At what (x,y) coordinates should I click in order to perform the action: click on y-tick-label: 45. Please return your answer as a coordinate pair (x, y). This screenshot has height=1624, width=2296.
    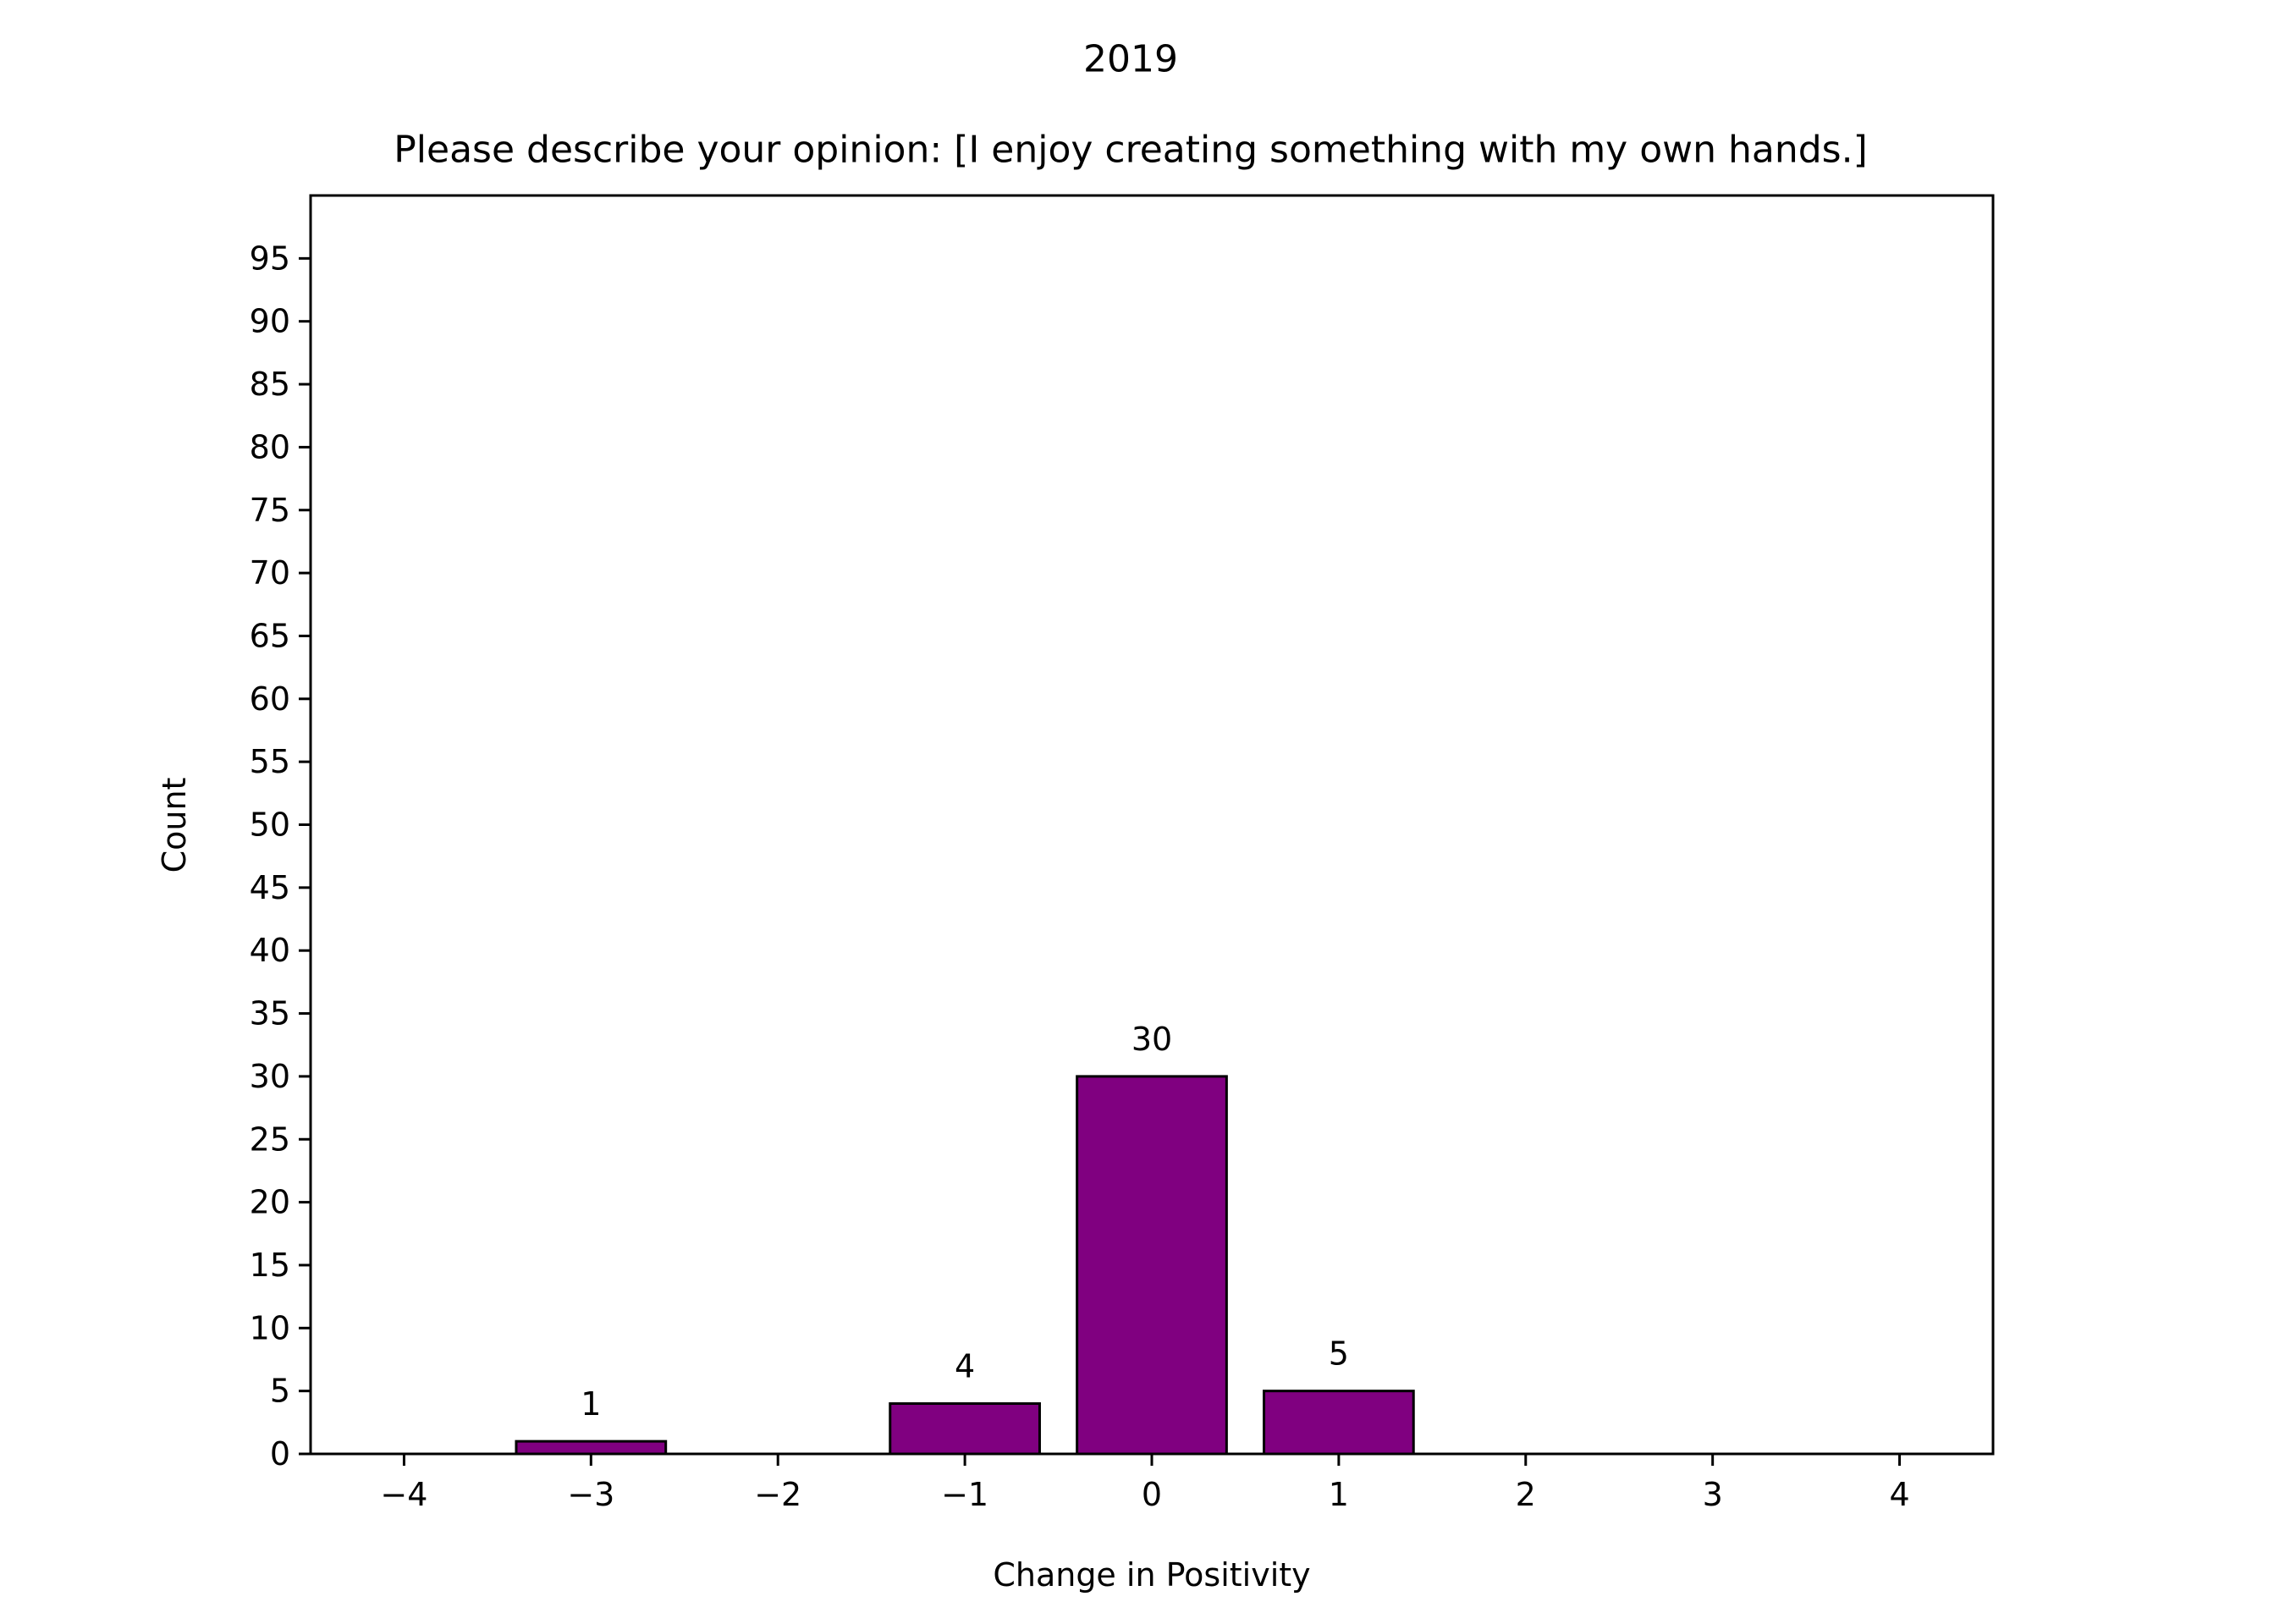
    Looking at the image, I should click on (270, 887).